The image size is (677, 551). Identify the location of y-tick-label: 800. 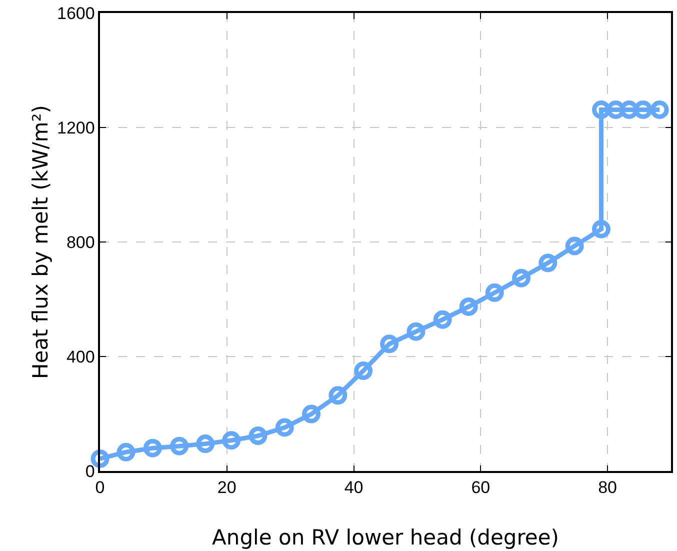
(80, 242).